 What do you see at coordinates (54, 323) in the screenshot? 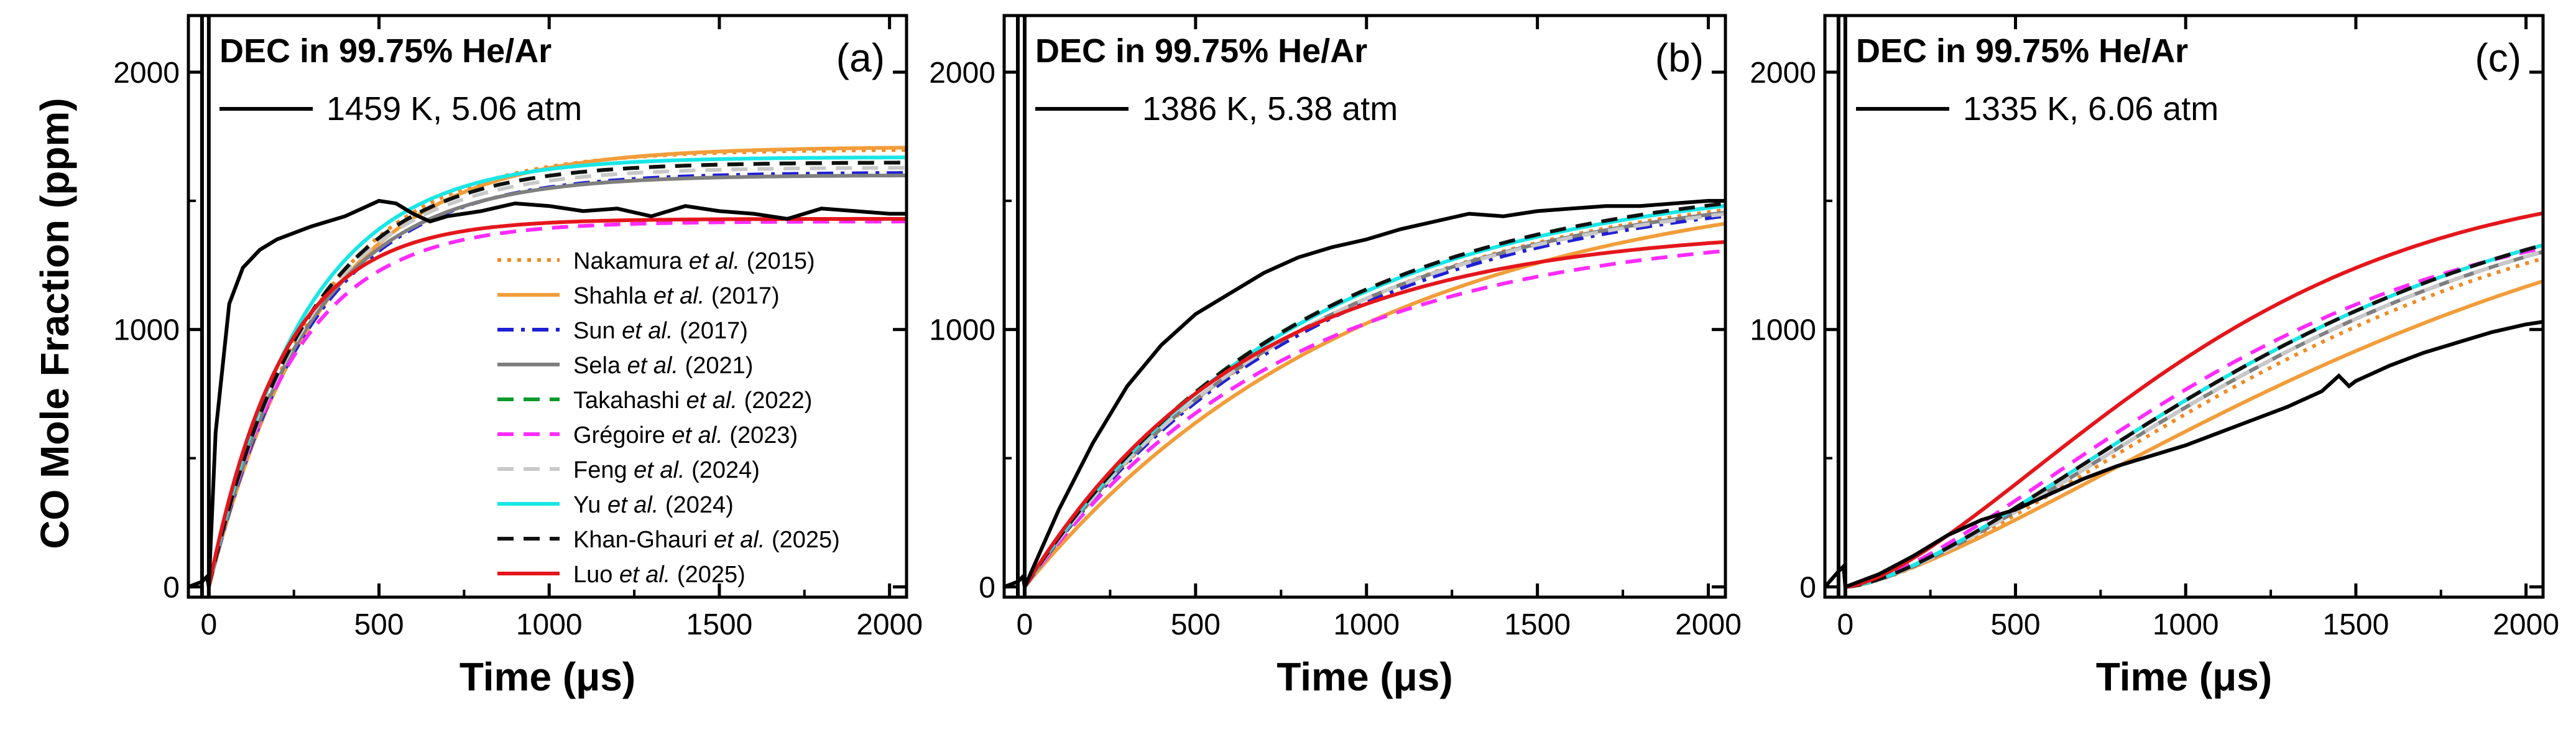
I see `y-axis-label: CO Mole Fraction (ppm)` at bounding box center [54, 323].